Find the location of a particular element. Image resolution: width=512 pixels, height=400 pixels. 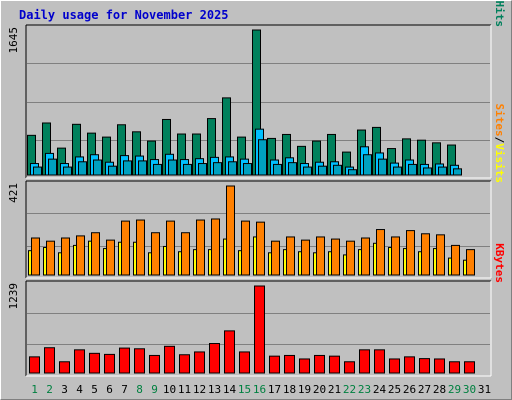

panel-kbytes-legend: KBytes is located at coordinates (499, 263).